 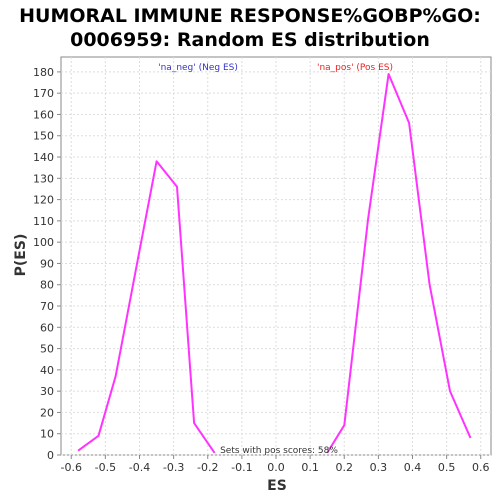 I want to click on x-tick-label: 0.0, so click(x=276, y=467).